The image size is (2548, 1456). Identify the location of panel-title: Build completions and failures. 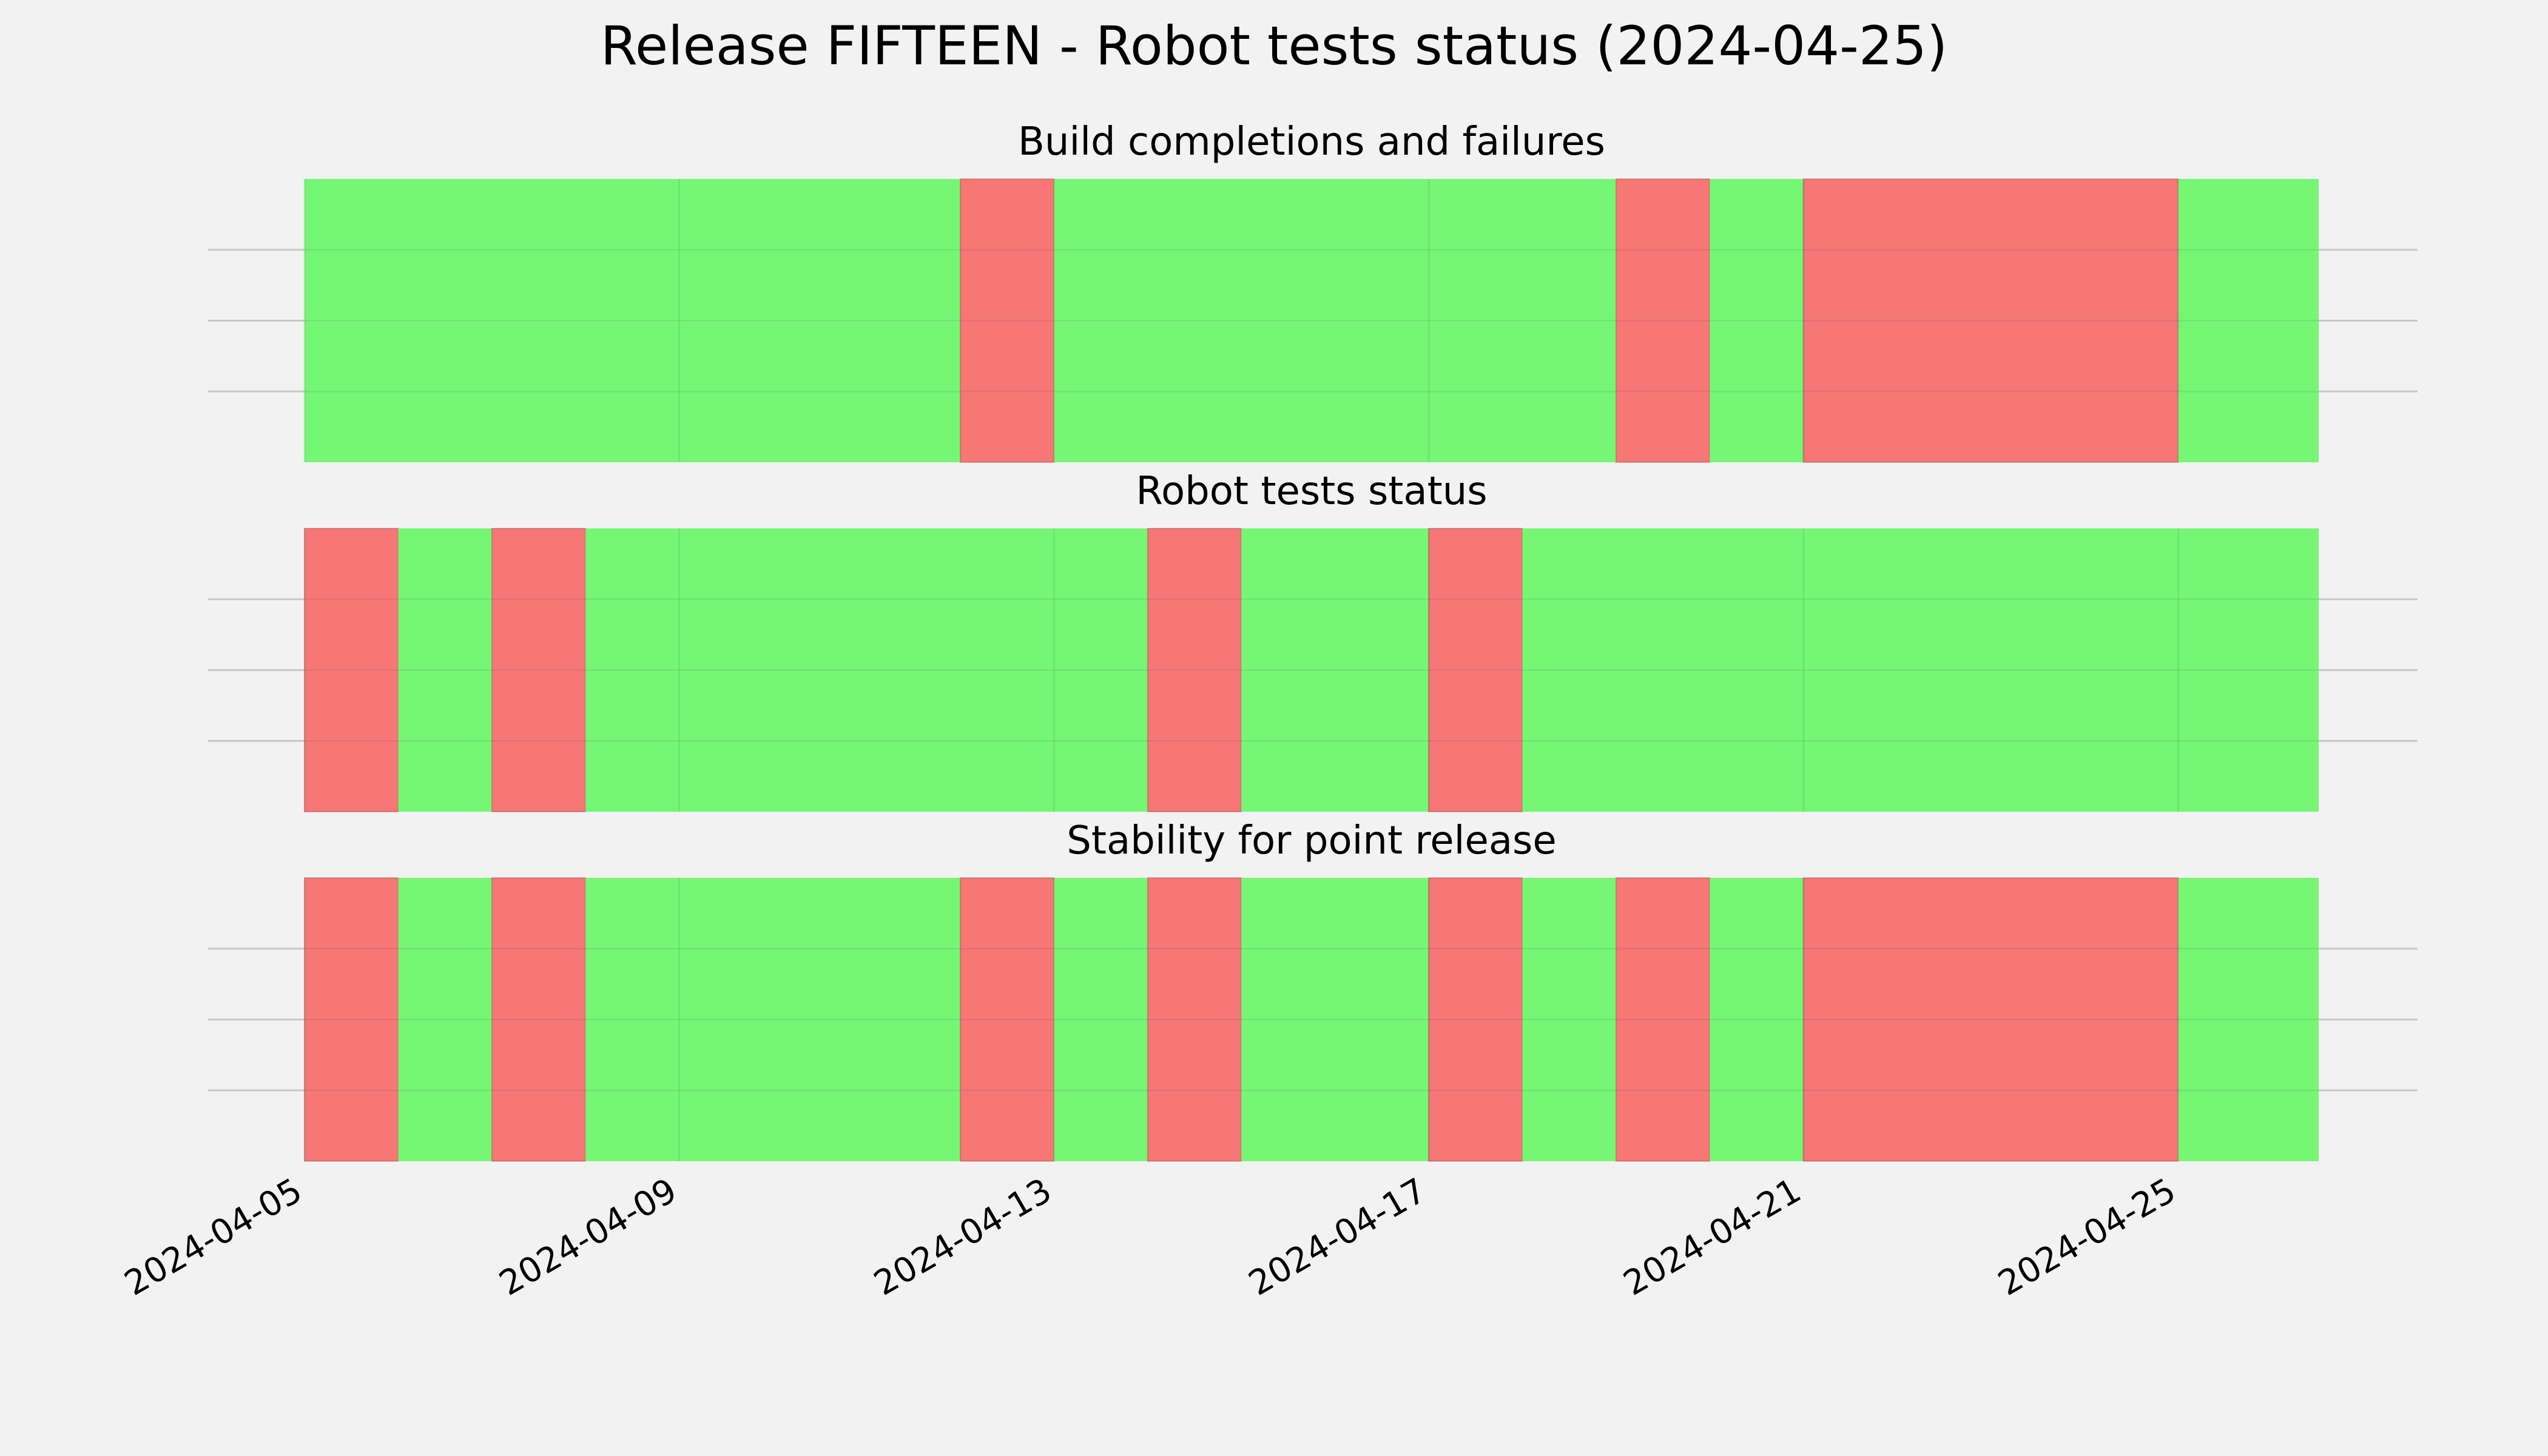
(1311, 142).